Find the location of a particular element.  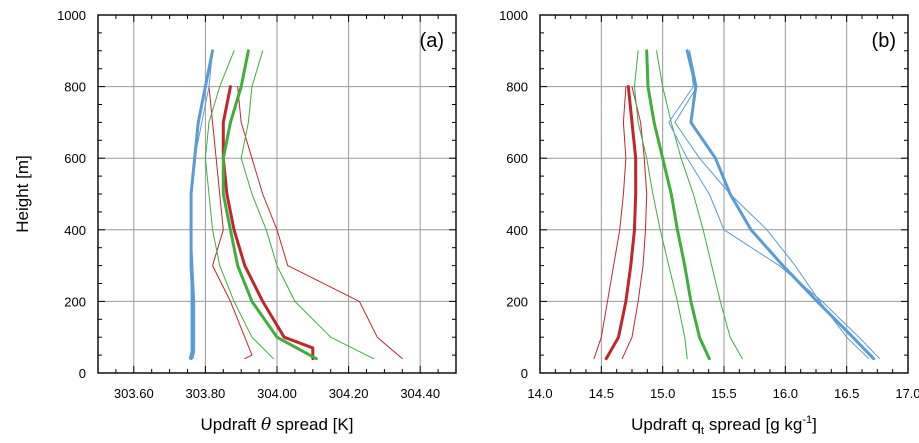

x-axis-label: Updraft qt spread [g kg-1] is located at coordinates (724, 425).